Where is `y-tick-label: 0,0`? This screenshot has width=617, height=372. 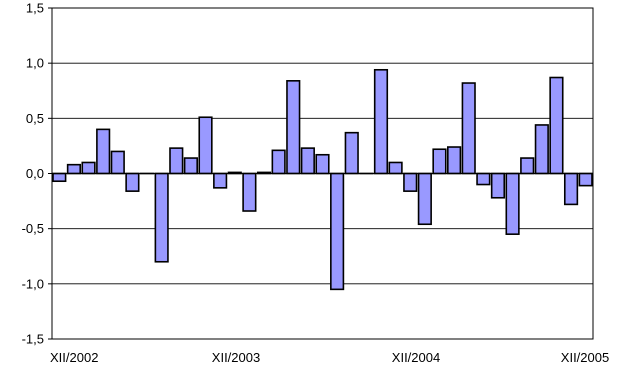 y-tick-label: 0,0 is located at coordinates (35, 173).